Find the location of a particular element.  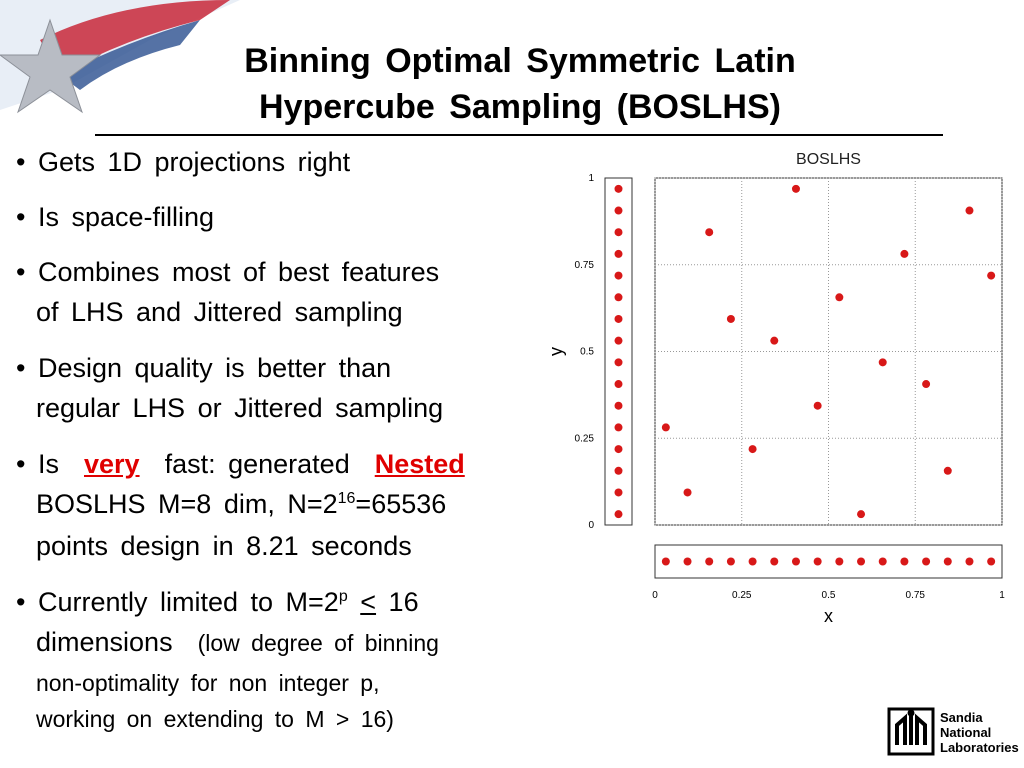

bullet-text: regular LHS or Jittered sampling is located at coordinates (240, 408).